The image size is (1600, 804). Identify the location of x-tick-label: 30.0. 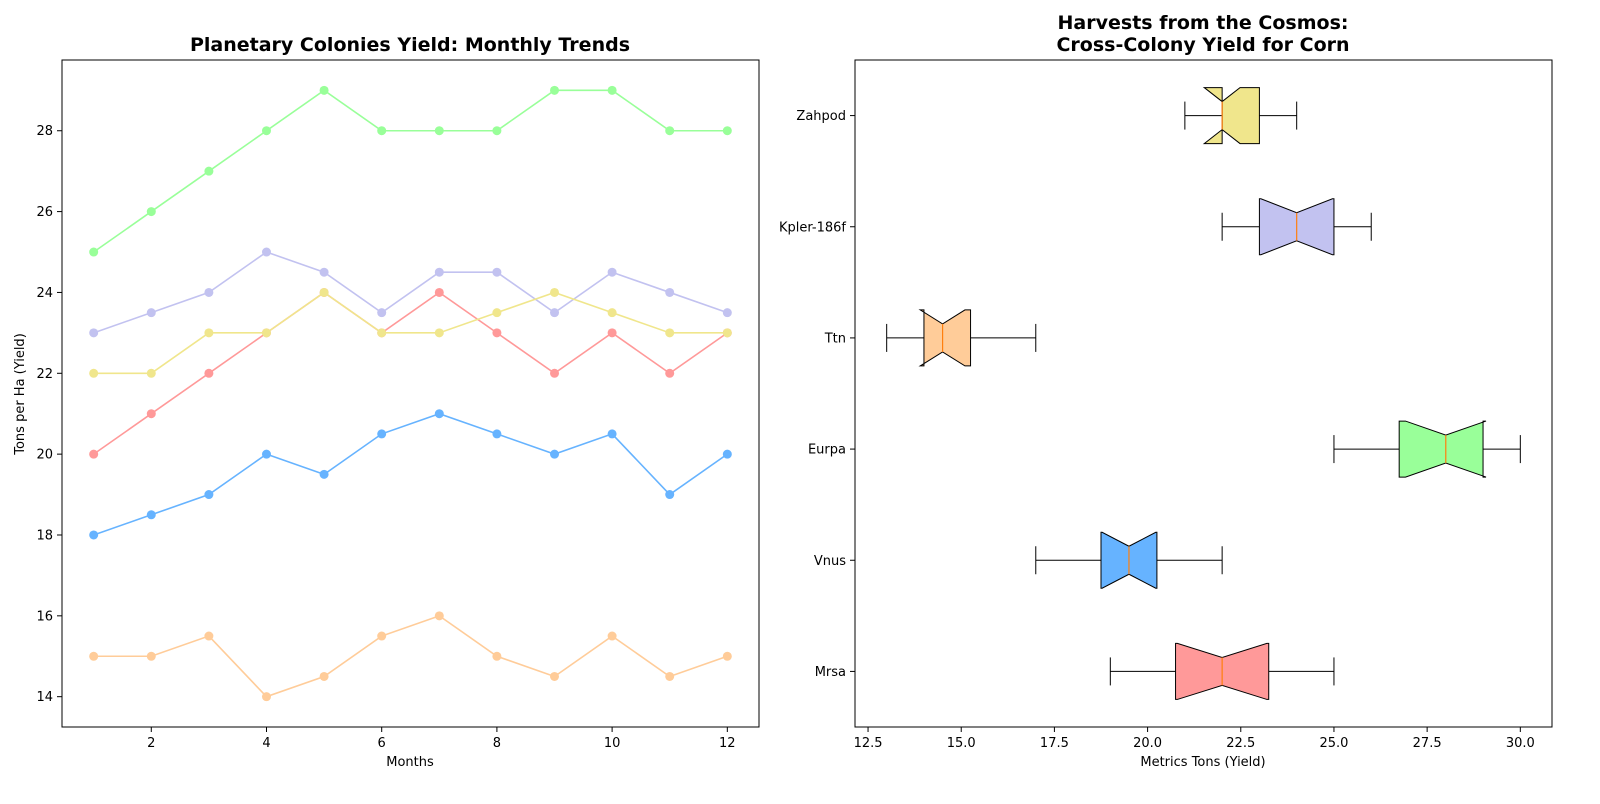
(1520, 743).